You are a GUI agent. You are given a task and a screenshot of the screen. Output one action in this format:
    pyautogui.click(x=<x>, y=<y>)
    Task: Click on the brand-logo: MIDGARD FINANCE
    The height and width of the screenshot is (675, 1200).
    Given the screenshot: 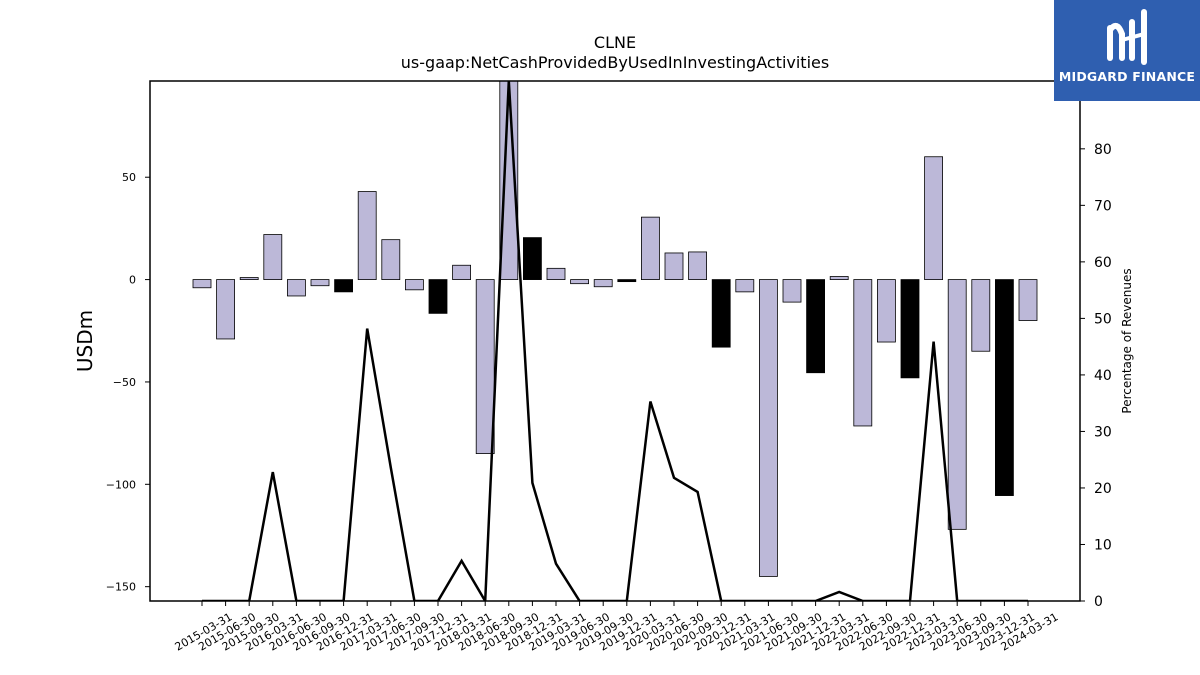 What is the action you would take?
    pyautogui.click(x=1127, y=50)
    